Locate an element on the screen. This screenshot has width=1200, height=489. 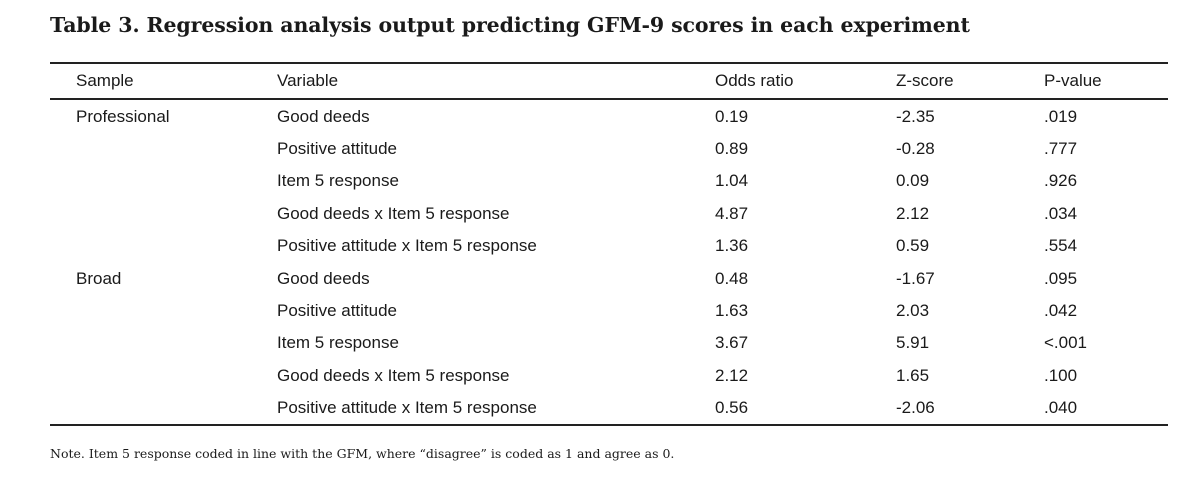
cell-odds-ratio: 3.67 is located at coordinates (732, 343).